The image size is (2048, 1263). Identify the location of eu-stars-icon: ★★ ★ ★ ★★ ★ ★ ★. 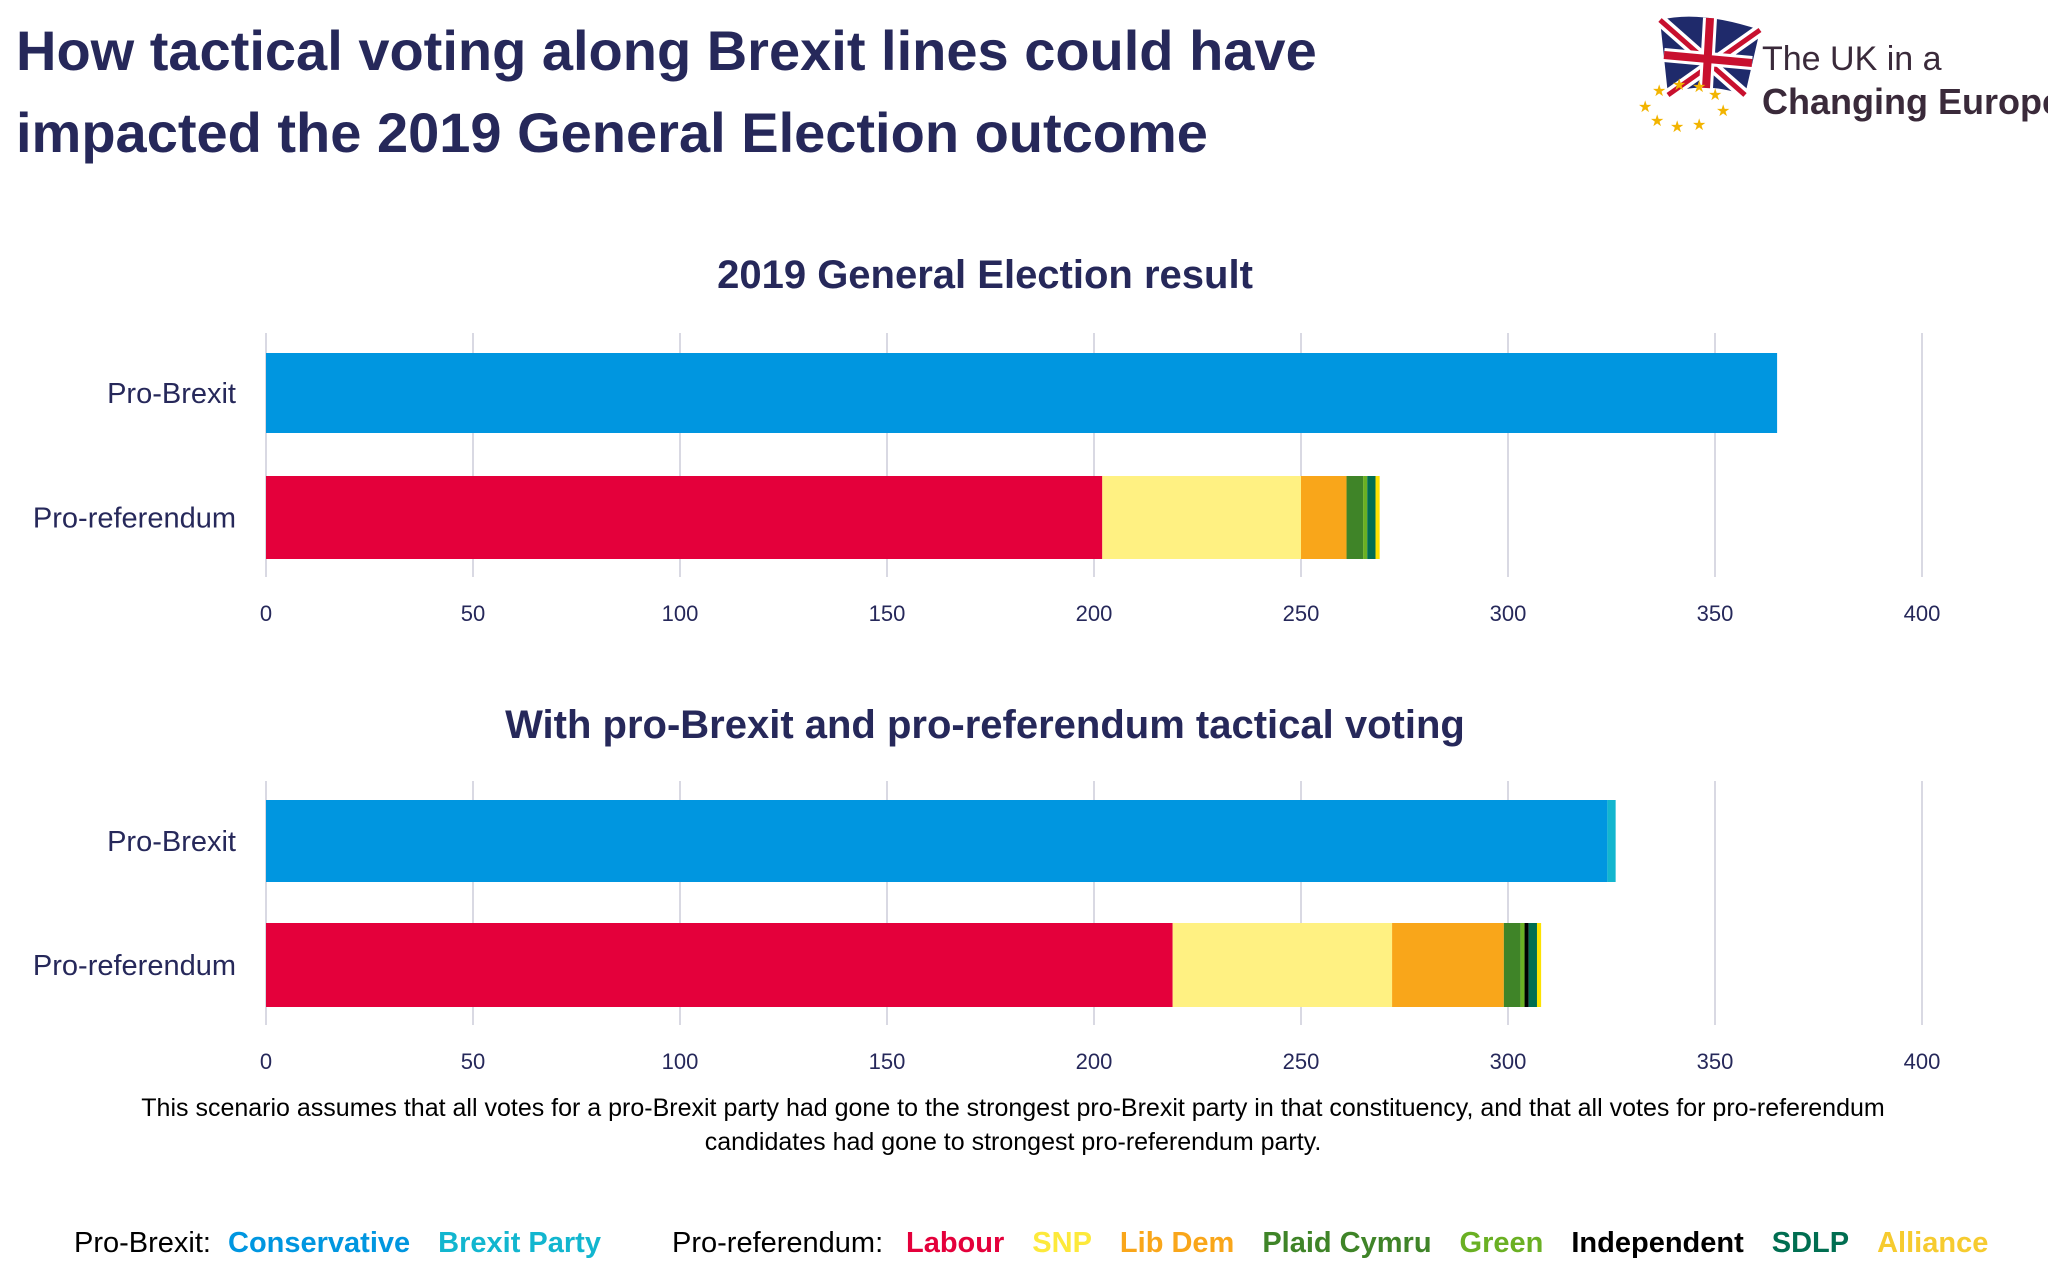
(1684, 106).